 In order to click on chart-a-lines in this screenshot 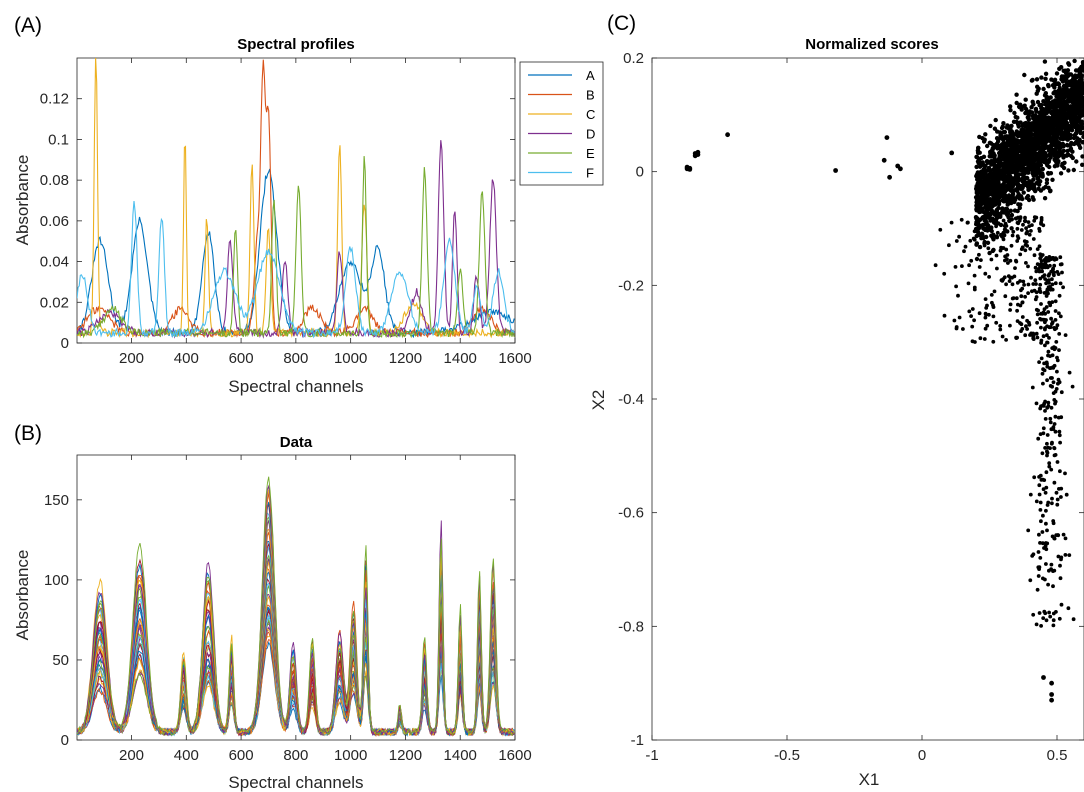, I will do `click(296, 198)`.